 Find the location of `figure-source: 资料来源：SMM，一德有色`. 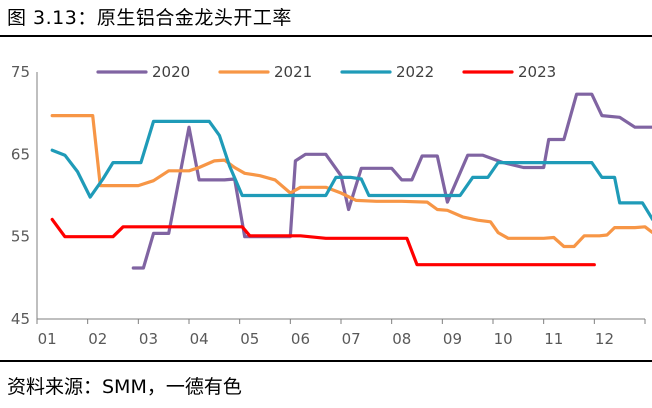

figure-source: 资料来源：SMM，一德有色 is located at coordinates (124, 387).